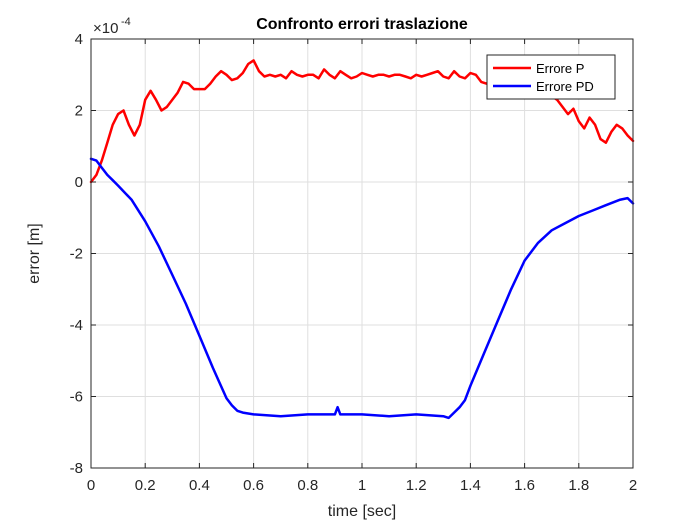  I want to click on y-axis-exponent-base: ×10, so click(105, 28).